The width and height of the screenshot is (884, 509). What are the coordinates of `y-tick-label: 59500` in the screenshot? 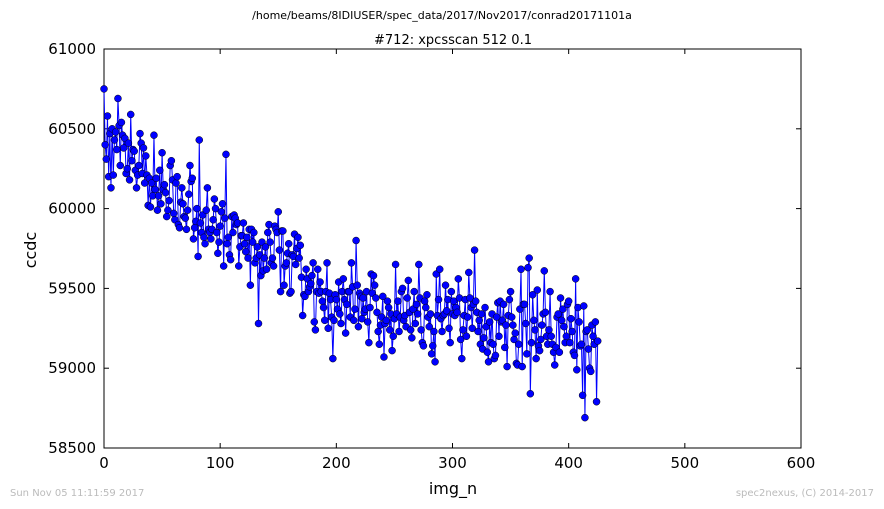 It's located at (72, 288).